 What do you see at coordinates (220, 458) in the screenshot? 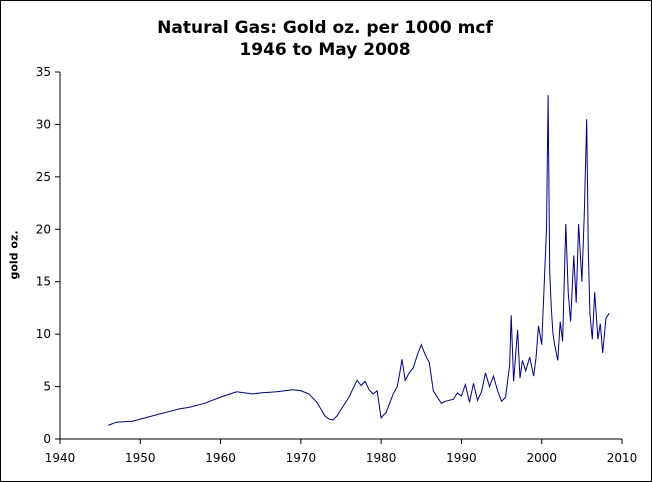
I see `x-tick-label: 1960` at bounding box center [220, 458].